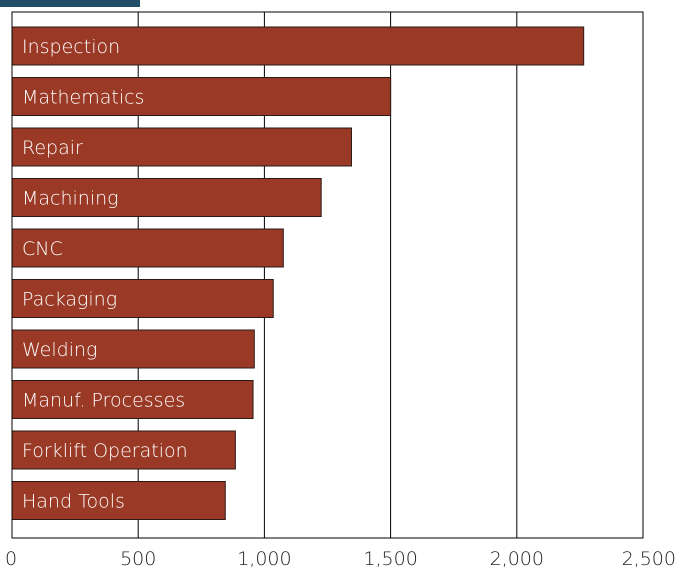  What do you see at coordinates (517, 558) in the screenshot?
I see `x-tick-label-4: 2,000` at bounding box center [517, 558].